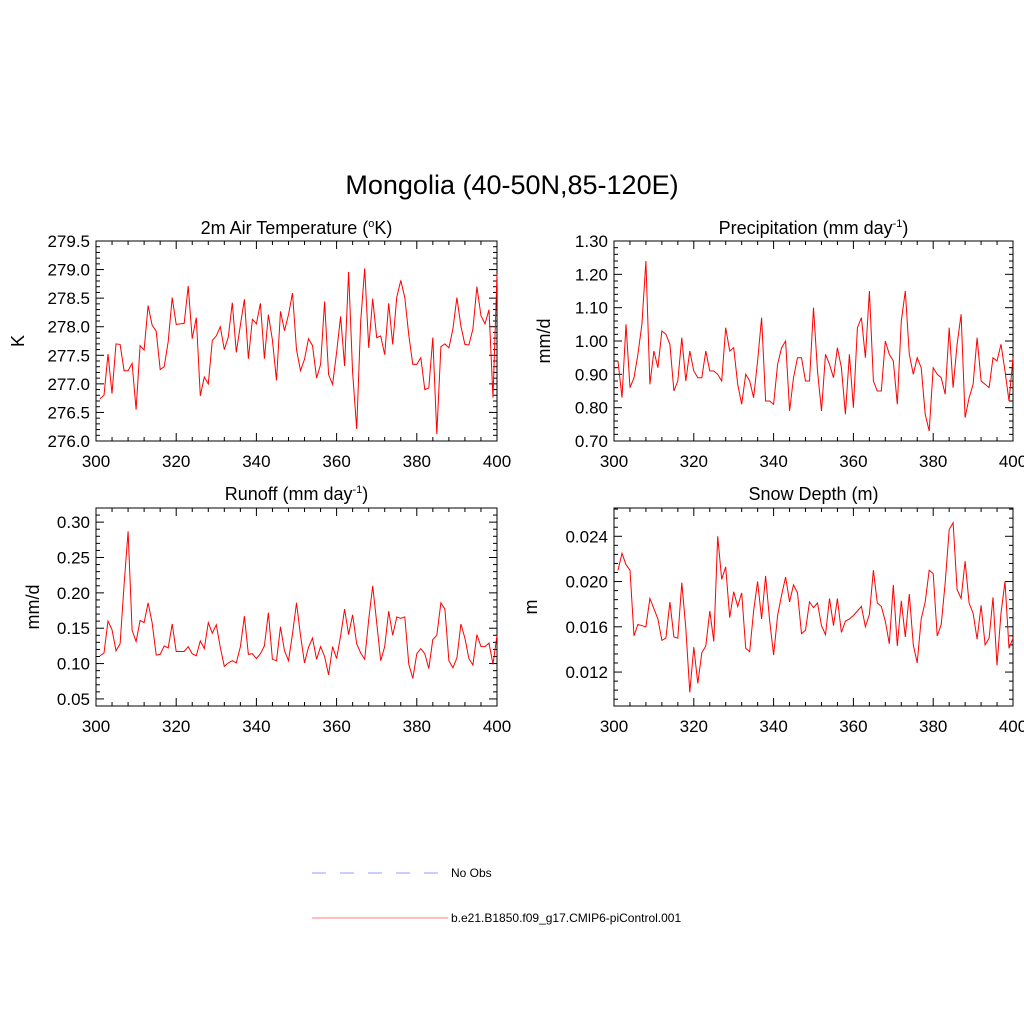  I want to click on snow-depth-y-tick-label: 0.020, so click(586, 582).